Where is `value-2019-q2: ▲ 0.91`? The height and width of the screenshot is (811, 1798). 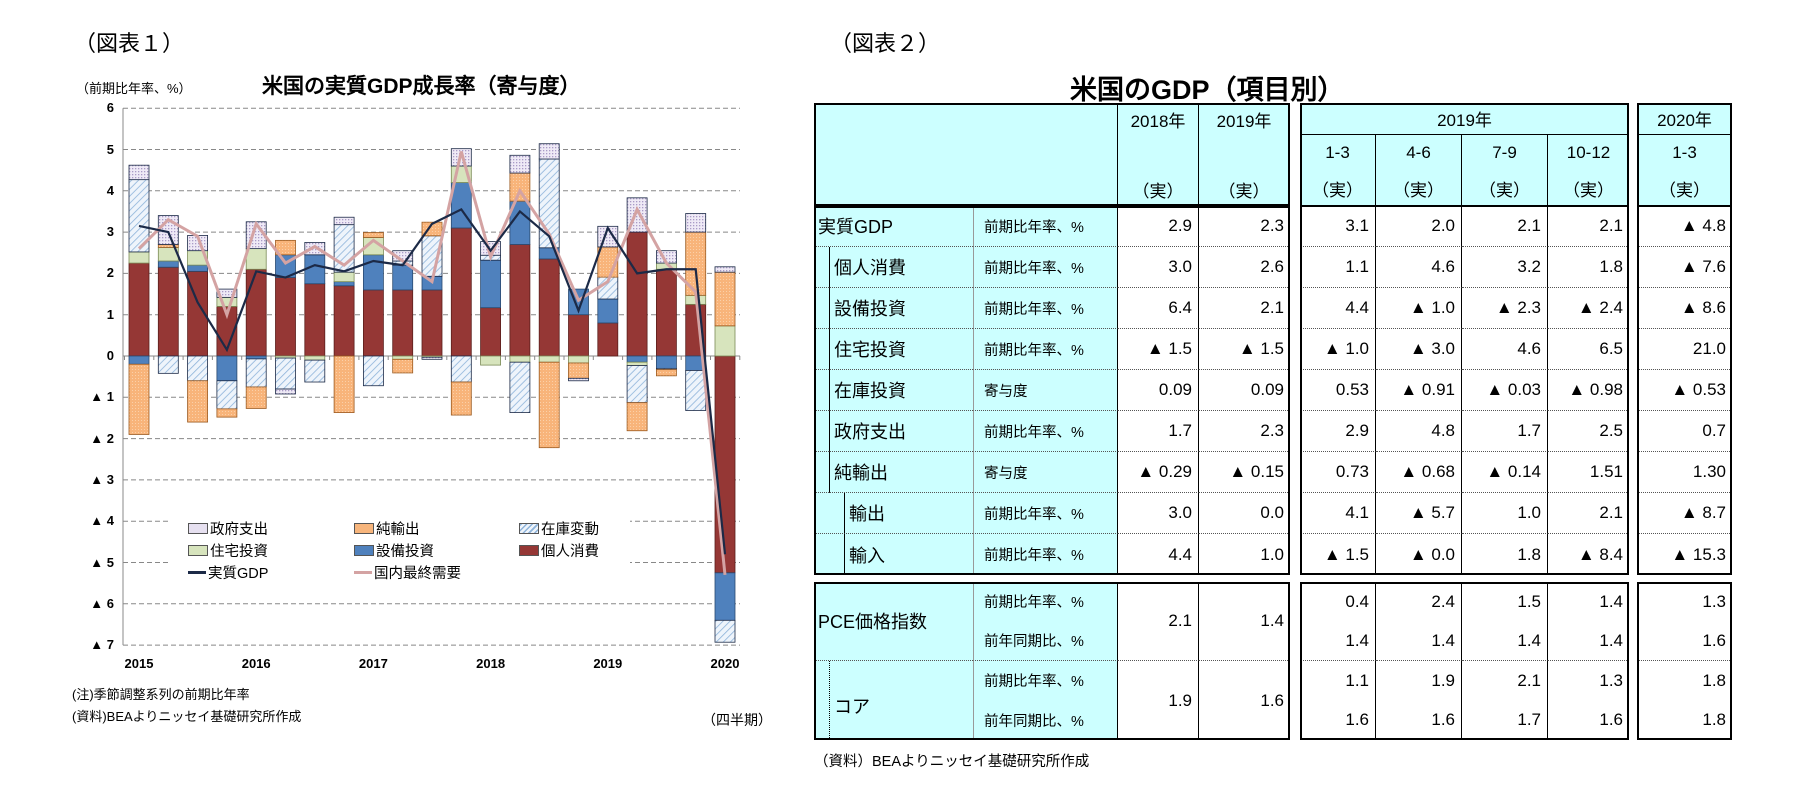 value-2019-q2: ▲ 0.91 is located at coordinates (1419, 390).